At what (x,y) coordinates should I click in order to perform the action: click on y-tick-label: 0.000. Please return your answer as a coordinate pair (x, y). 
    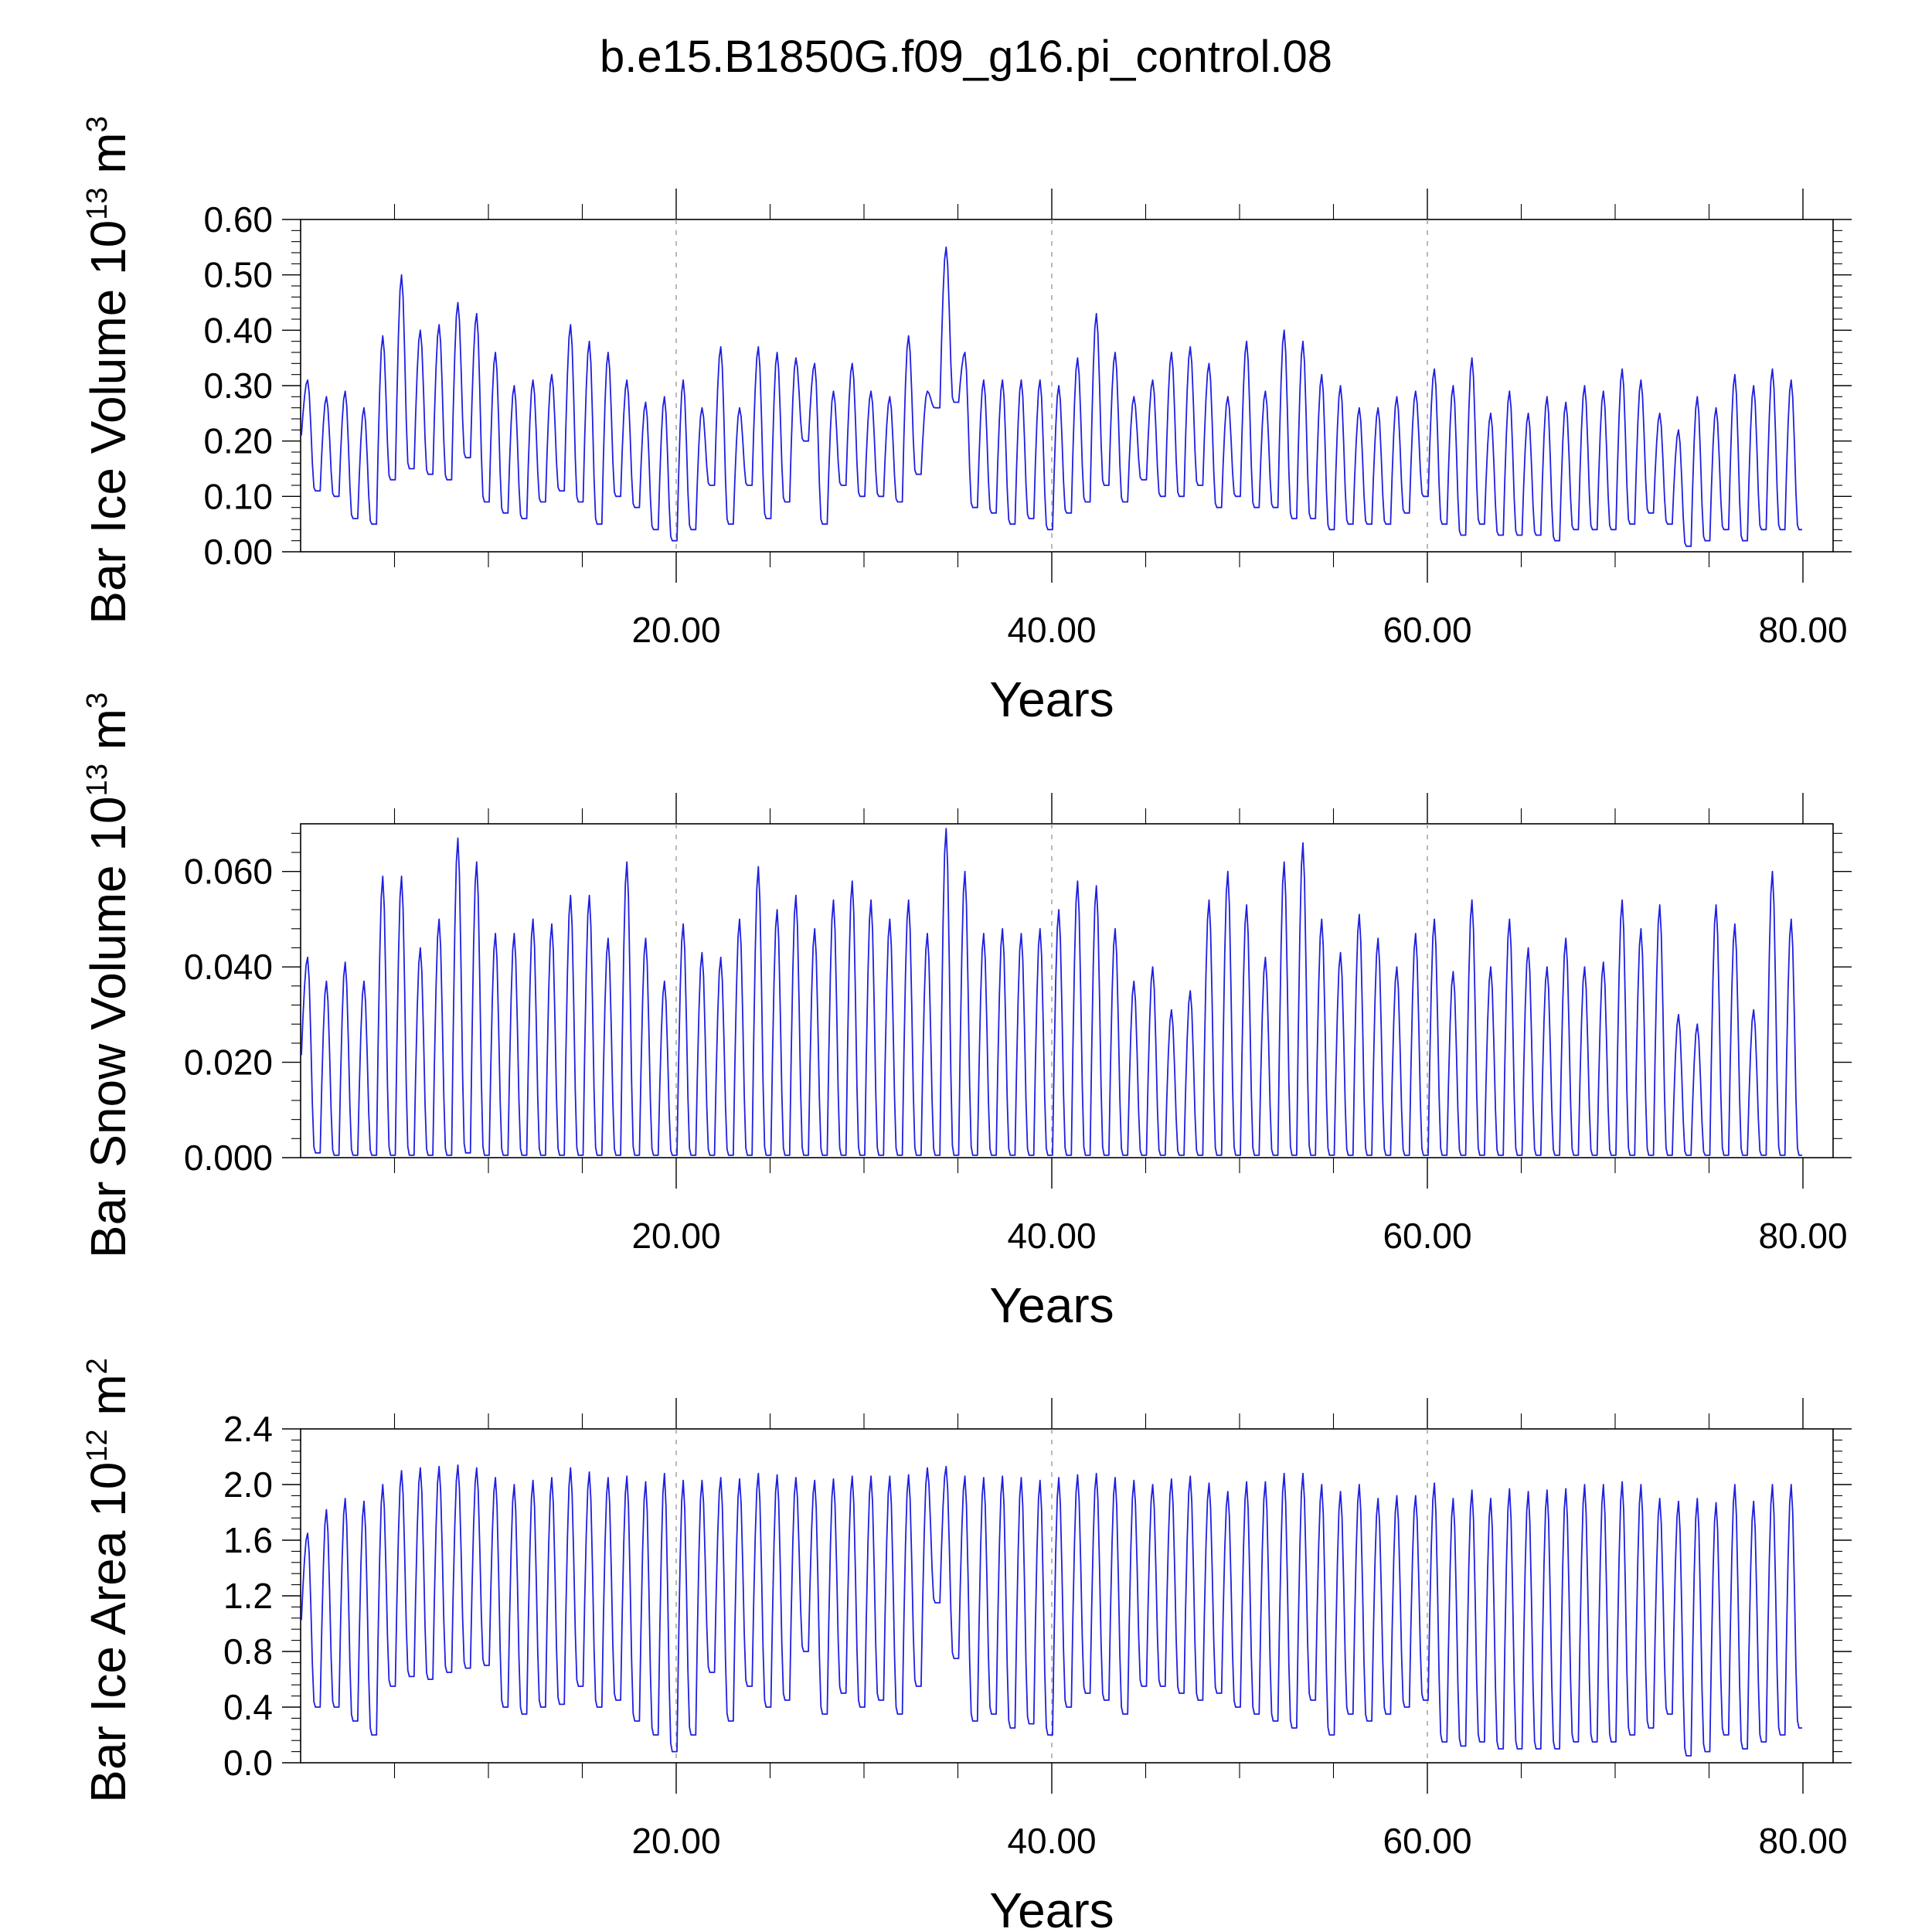
    Looking at the image, I should click on (228, 1158).